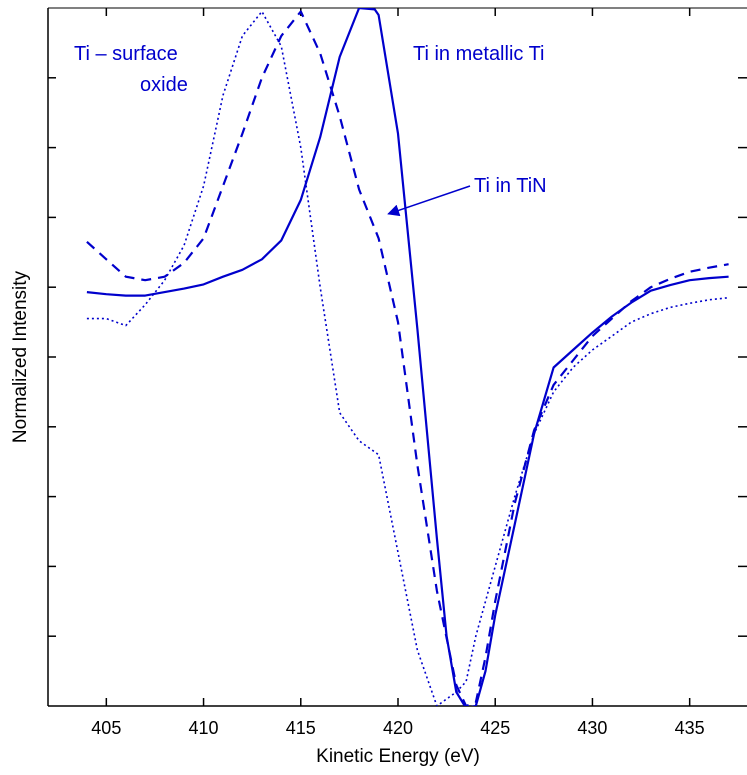  Describe the element at coordinates (510, 186) in the screenshot. I see `annotation-tin: Ti in TiN` at that location.